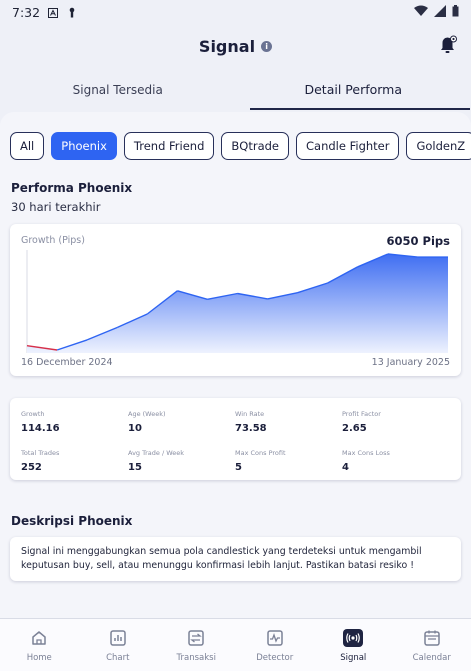 The image size is (471, 671). Describe the element at coordinates (285, 422) in the screenshot. I see `stat-win-rate: Win Rate 73.58` at that location.